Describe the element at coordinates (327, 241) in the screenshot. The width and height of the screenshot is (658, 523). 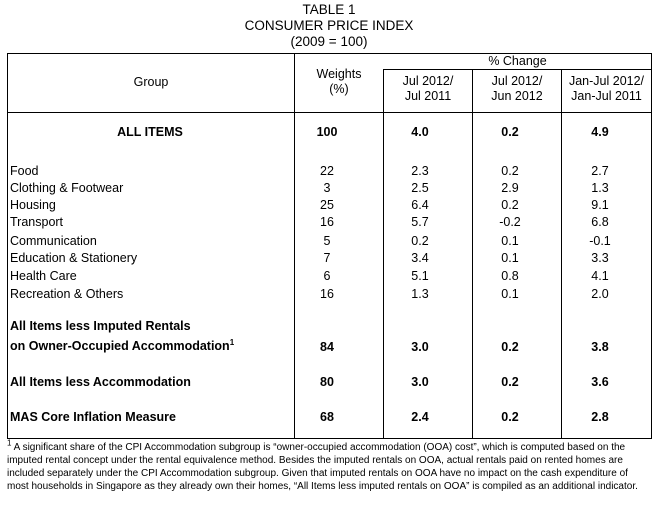
I see `row-weight: 5` at that location.